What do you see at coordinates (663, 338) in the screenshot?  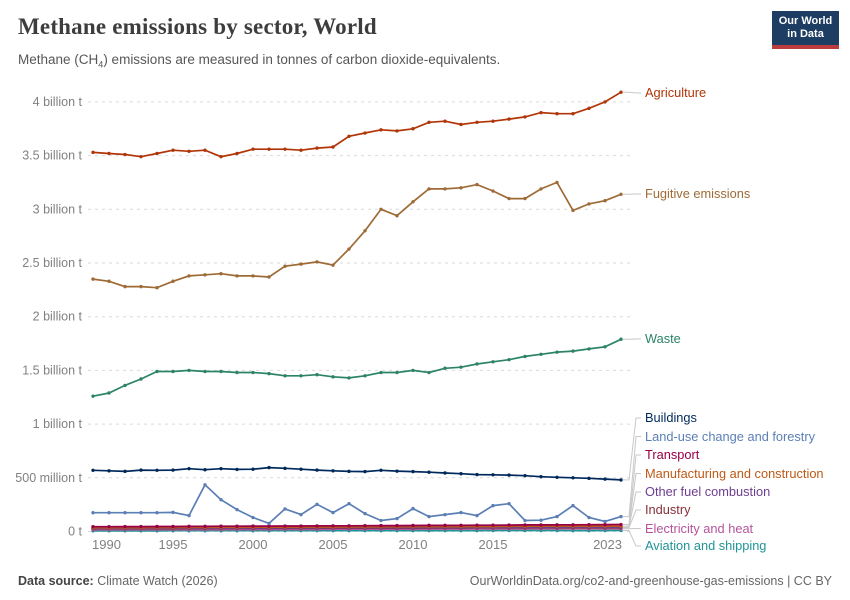 I see `legend-label-waste: Waste` at bounding box center [663, 338].